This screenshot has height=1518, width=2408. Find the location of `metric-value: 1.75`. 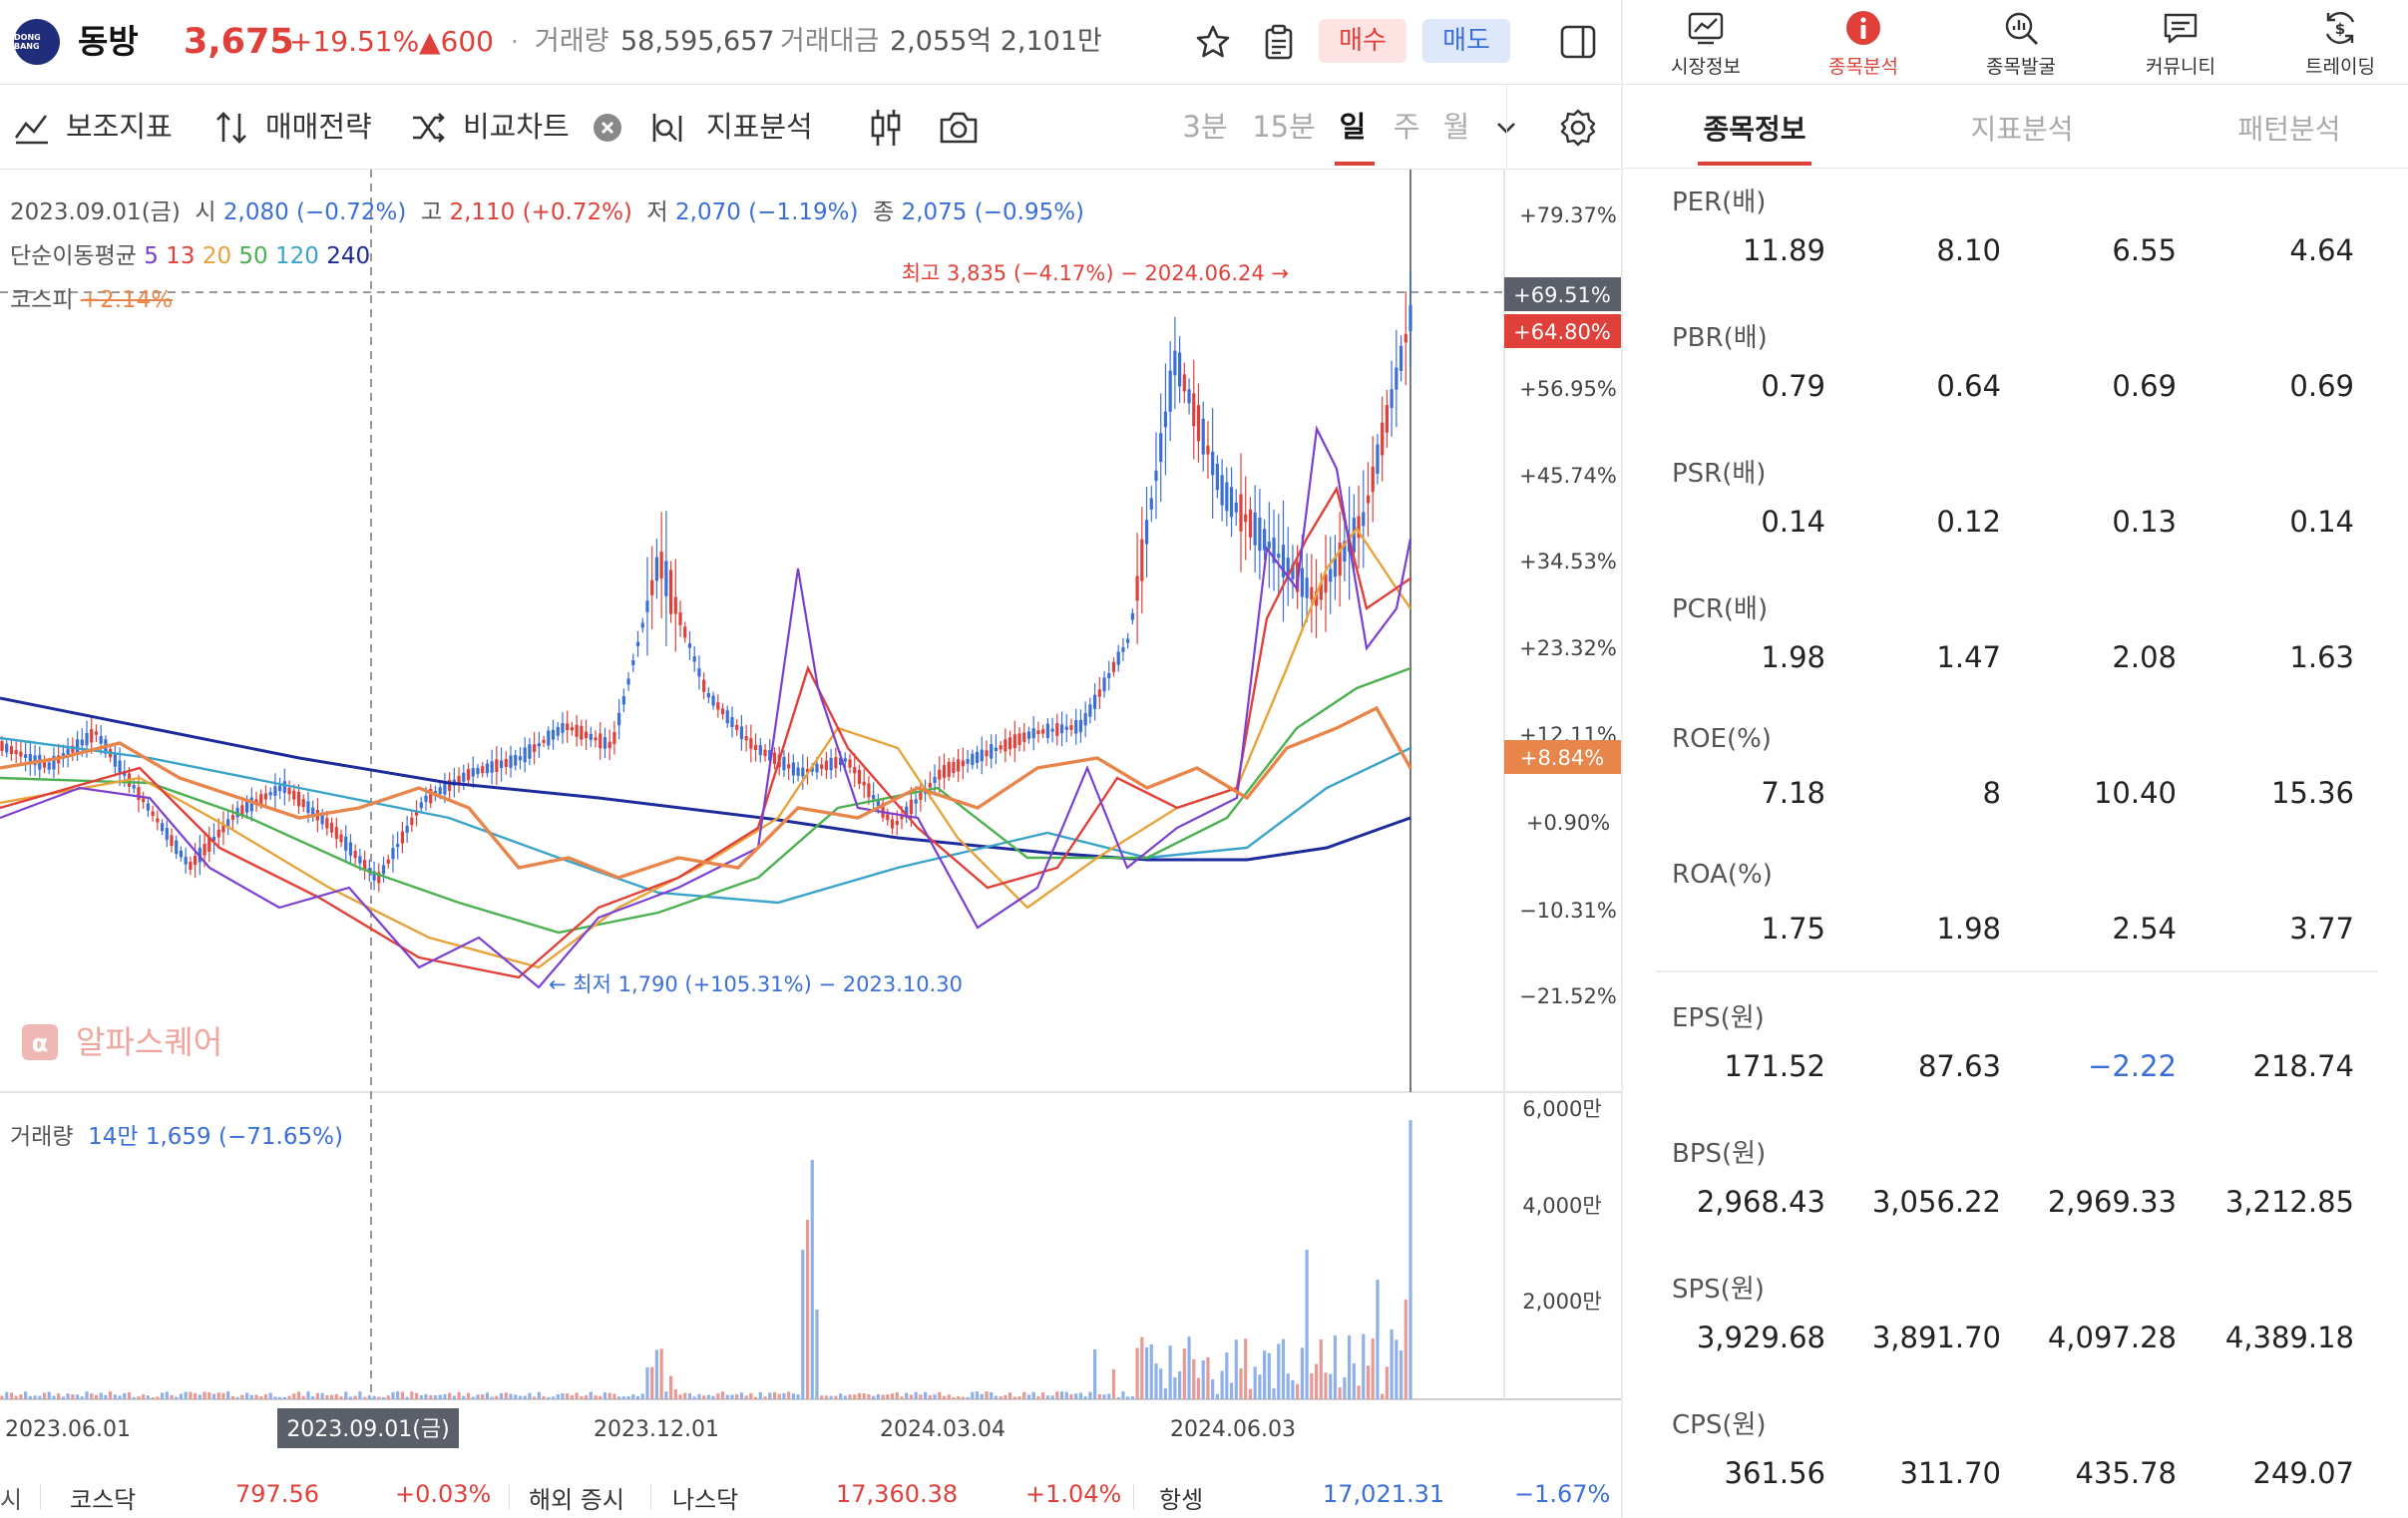

metric-value: 1.75 is located at coordinates (1793, 929).